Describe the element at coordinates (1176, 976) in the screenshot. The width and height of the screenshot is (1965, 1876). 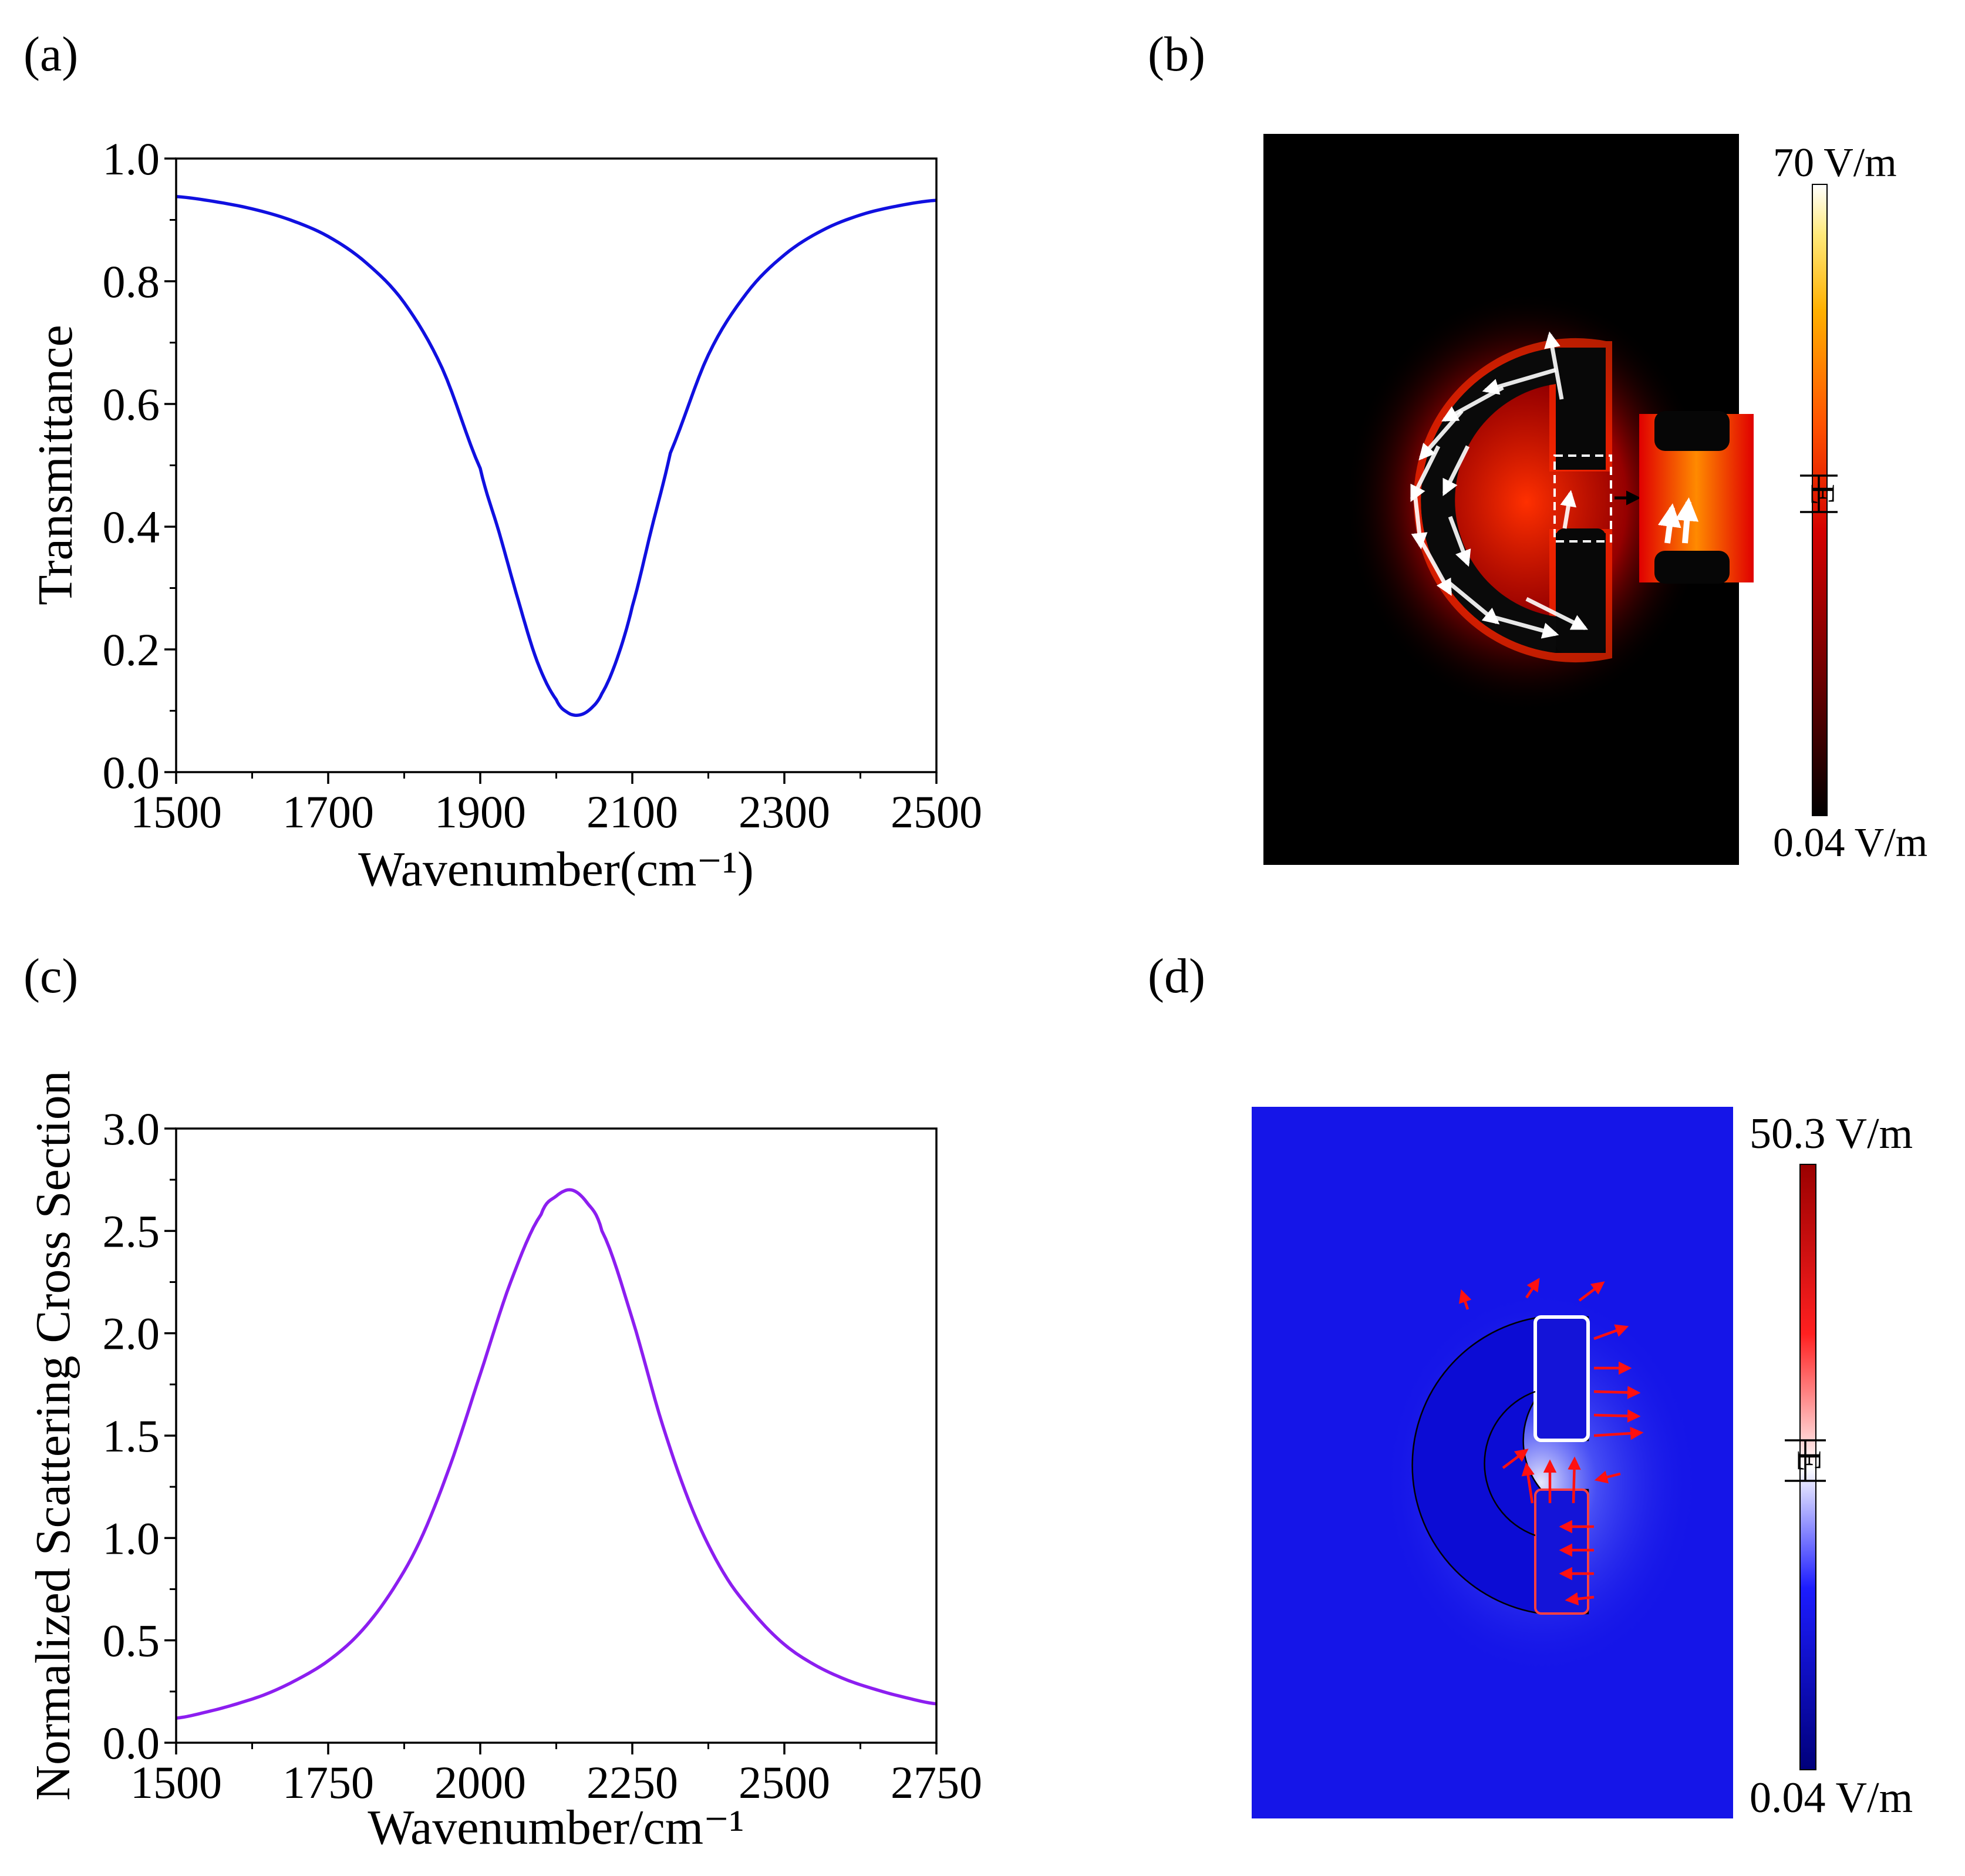
I see `panel-label-d: (d)` at that location.